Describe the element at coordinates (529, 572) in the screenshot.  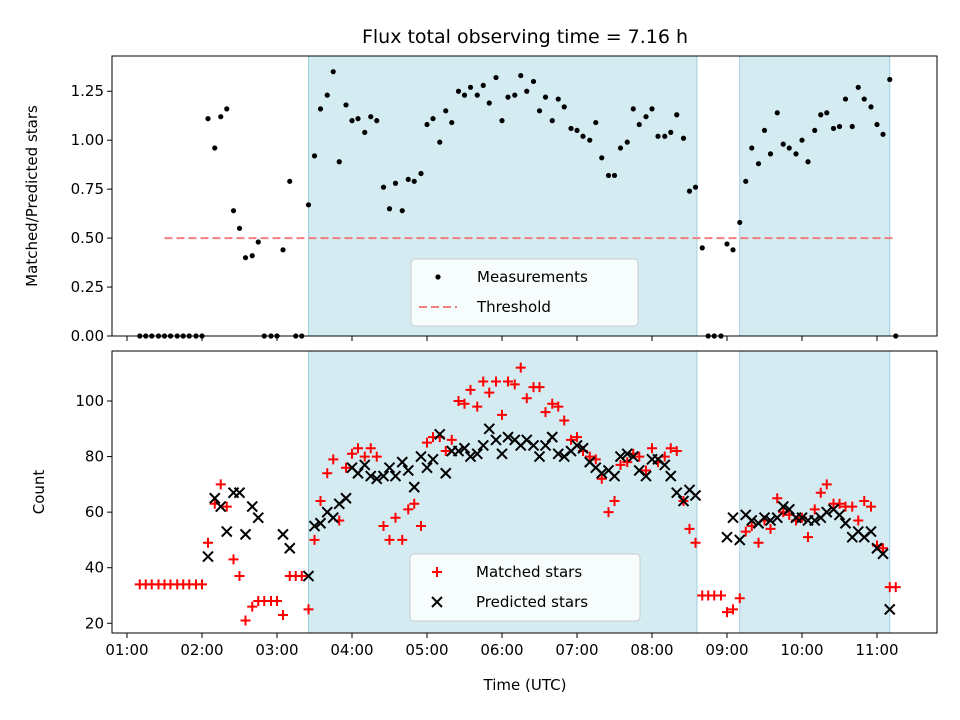
I see `legend-label: Matched stars` at that location.